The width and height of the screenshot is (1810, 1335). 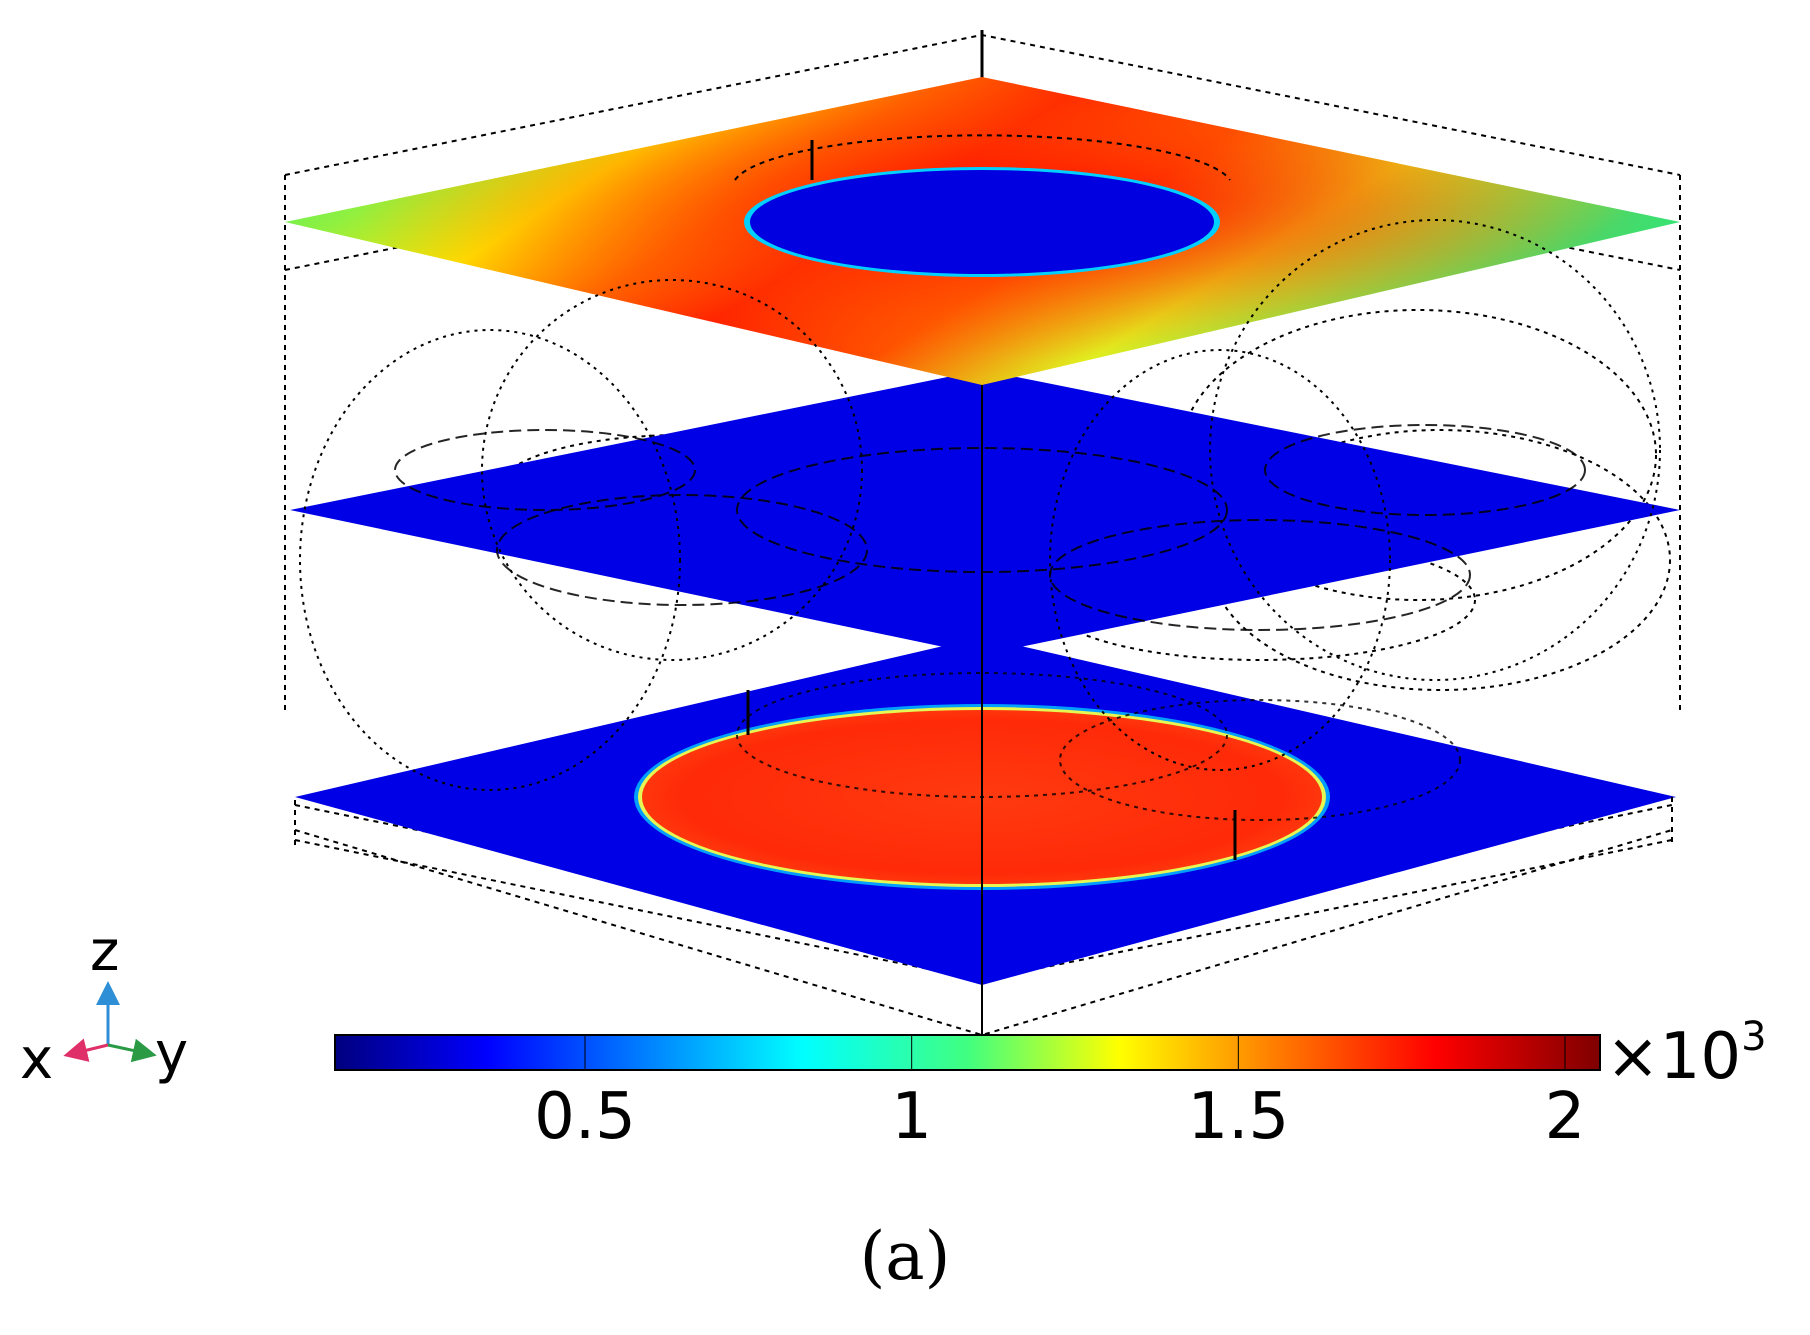 I want to click on y-axis-label: y, so click(x=171, y=1053).